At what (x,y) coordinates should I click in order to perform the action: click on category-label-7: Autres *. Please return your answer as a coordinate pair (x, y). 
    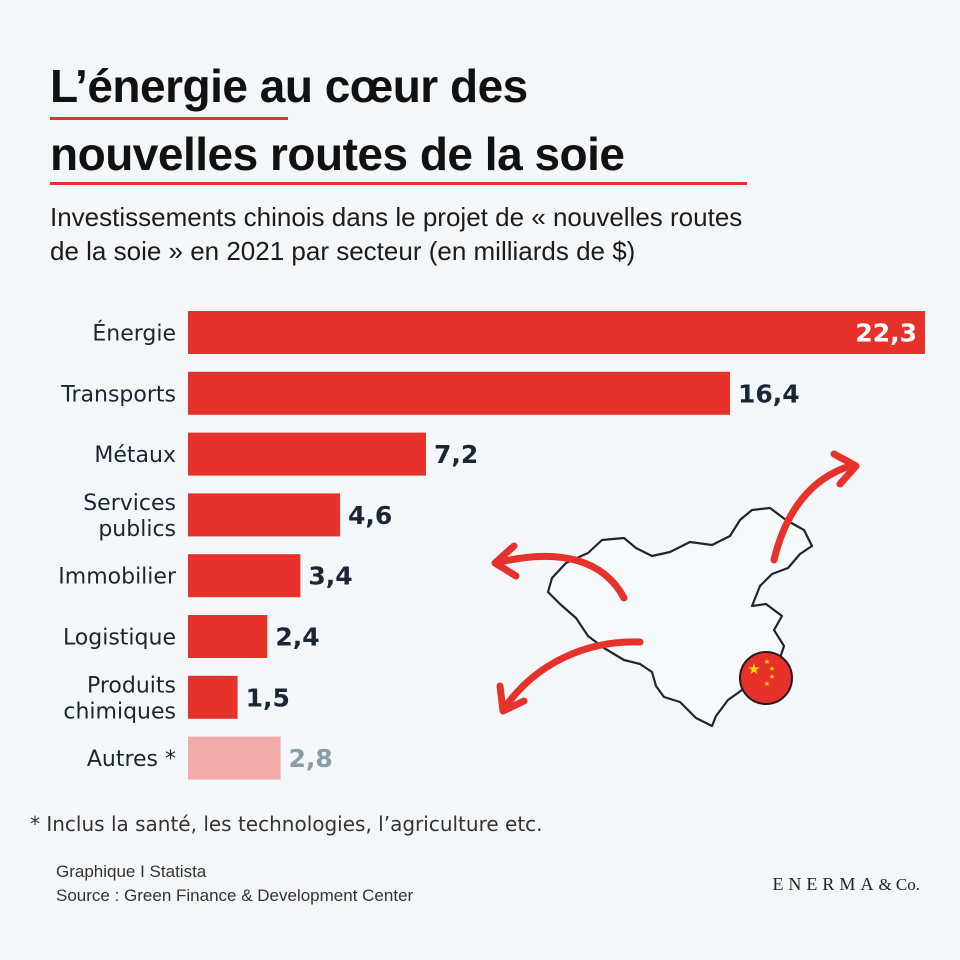
    Looking at the image, I should click on (131, 759).